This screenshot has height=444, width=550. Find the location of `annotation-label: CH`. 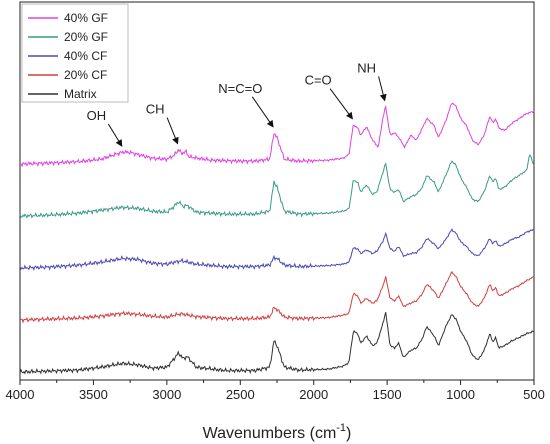

annotation-label: CH is located at coordinates (155, 109).